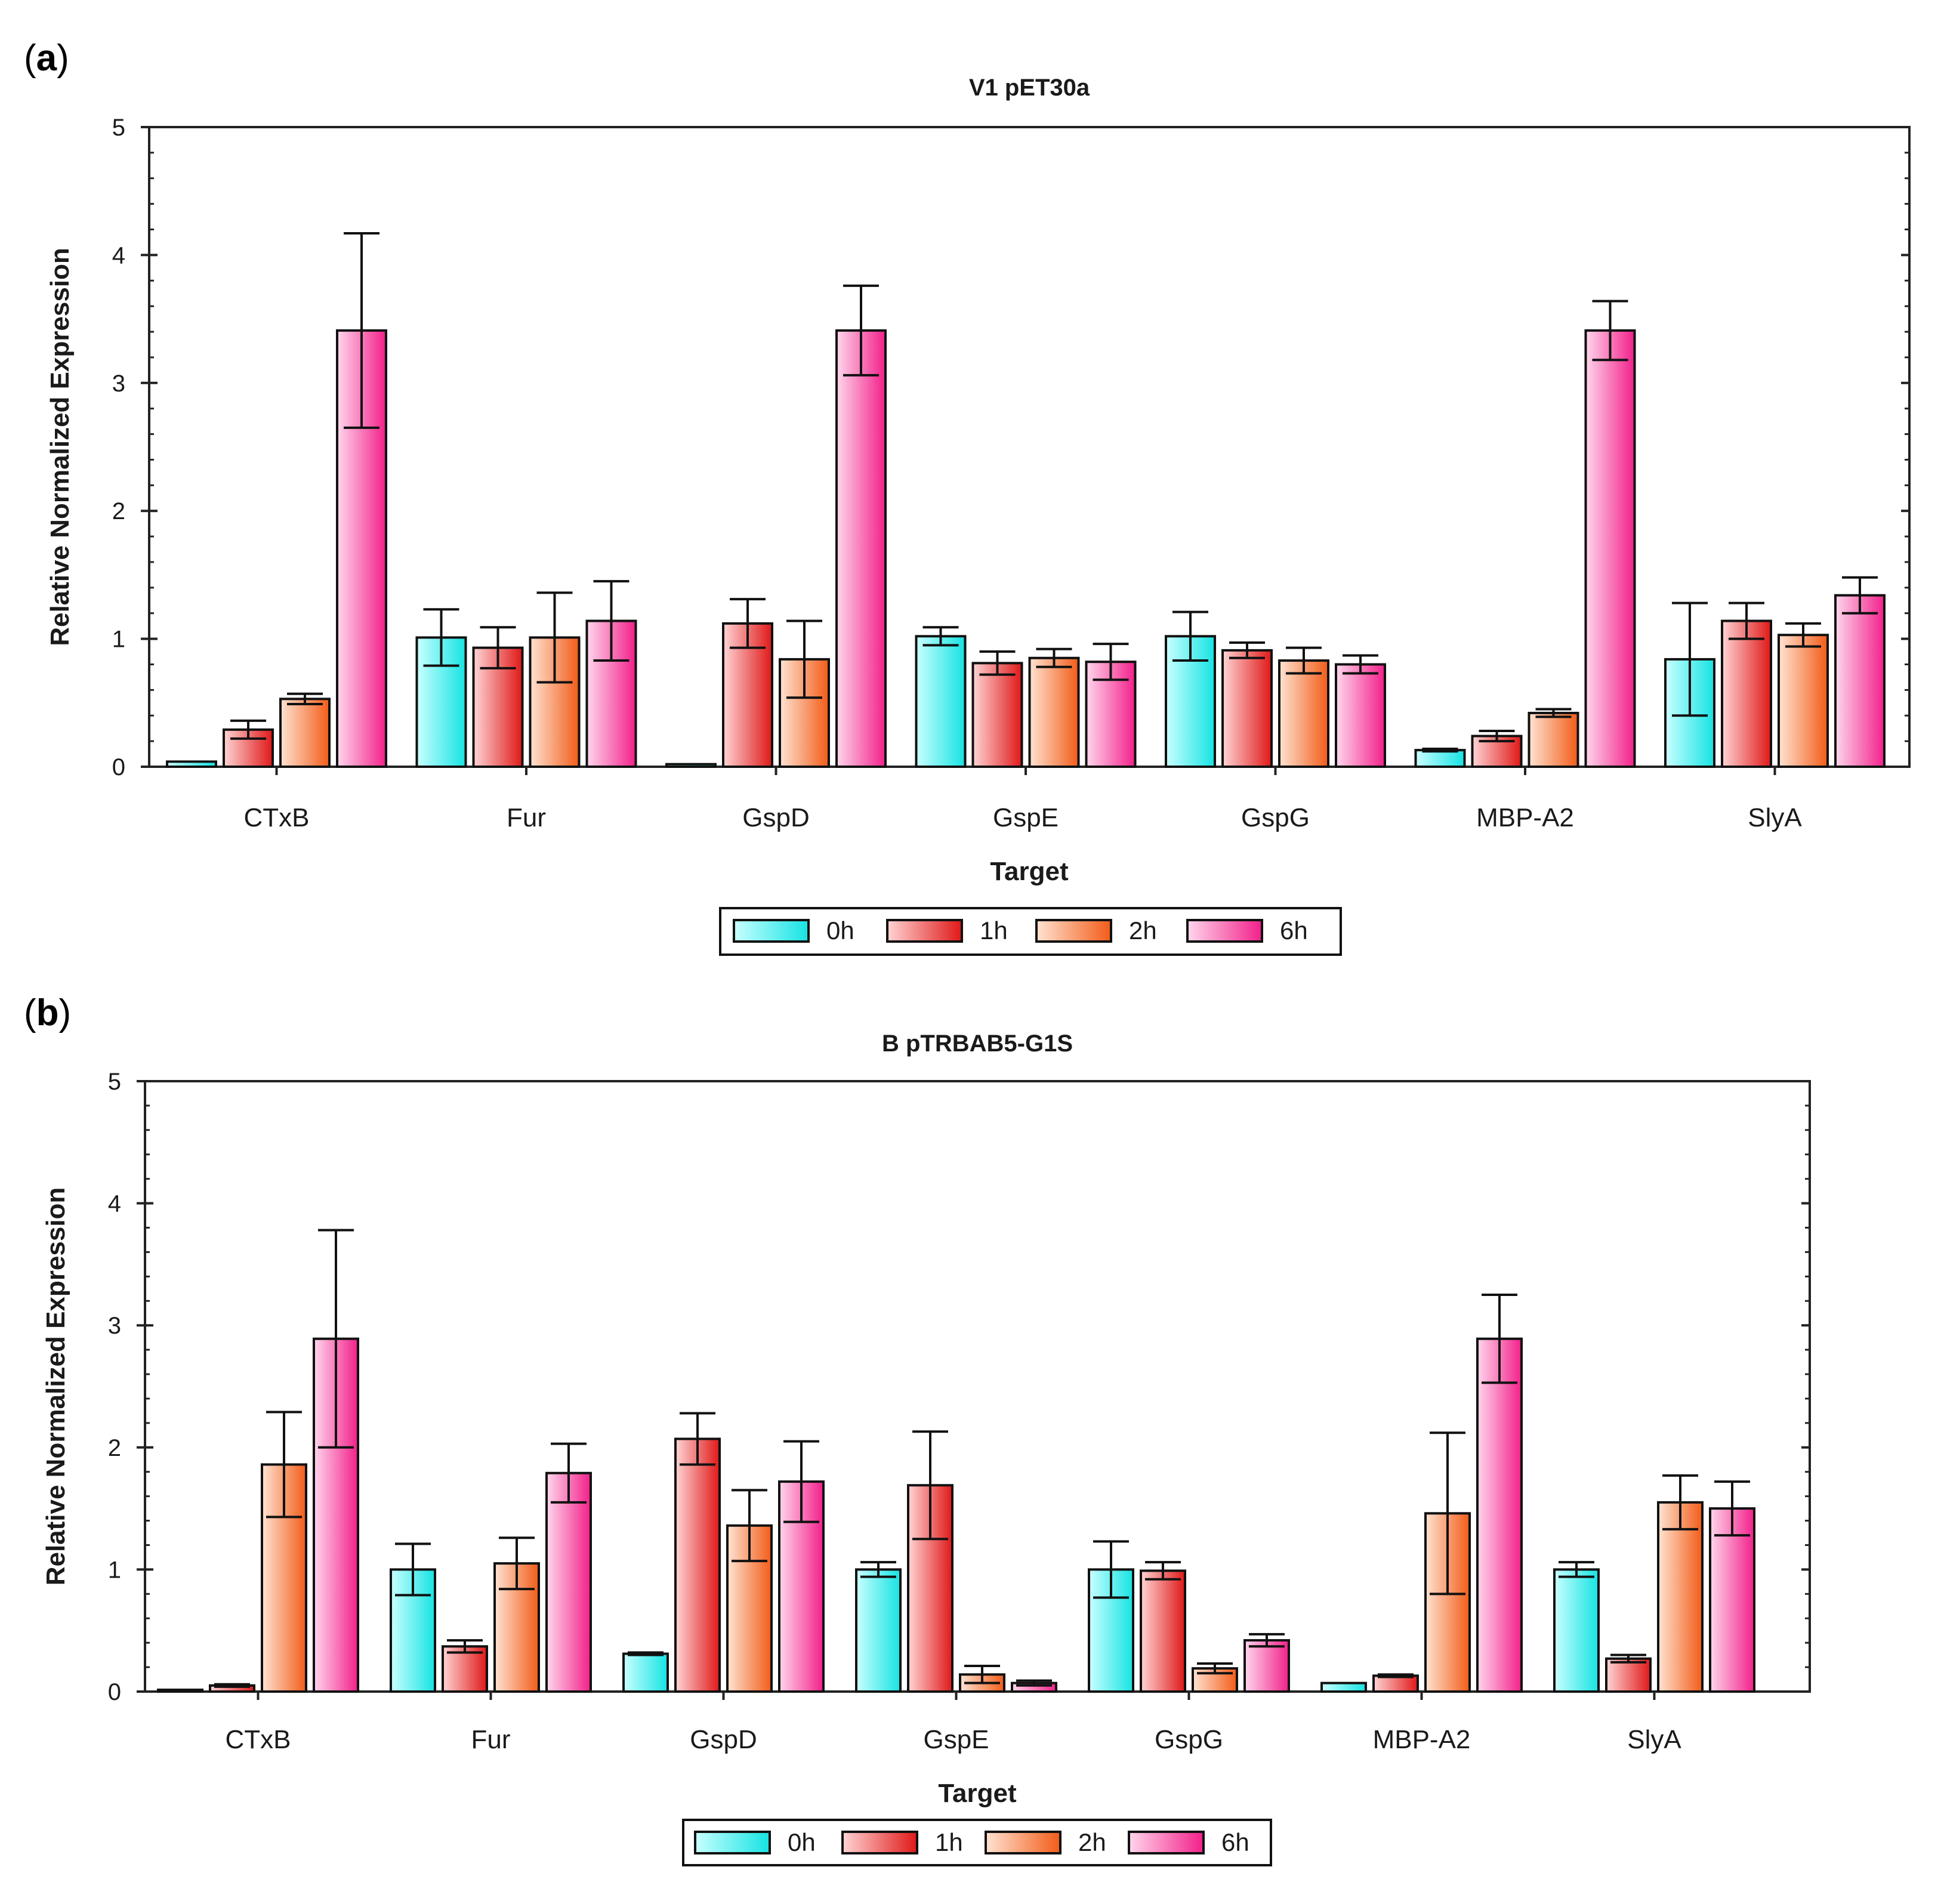 The width and height of the screenshot is (1944, 1904). I want to click on error-bar-gspe-6h, so click(1111, 662).